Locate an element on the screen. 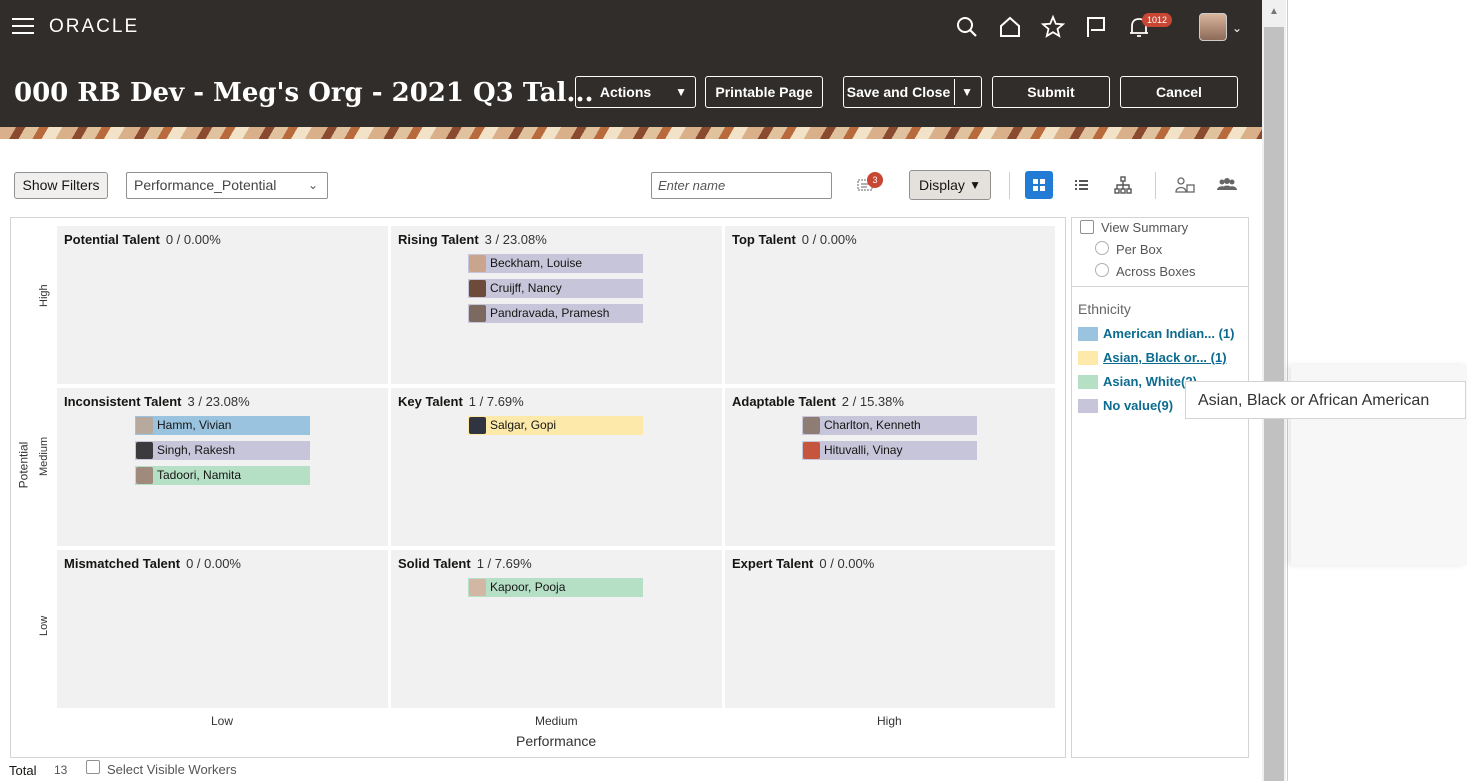  box-title: Mismatched Talent is located at coordinates (122, 563).